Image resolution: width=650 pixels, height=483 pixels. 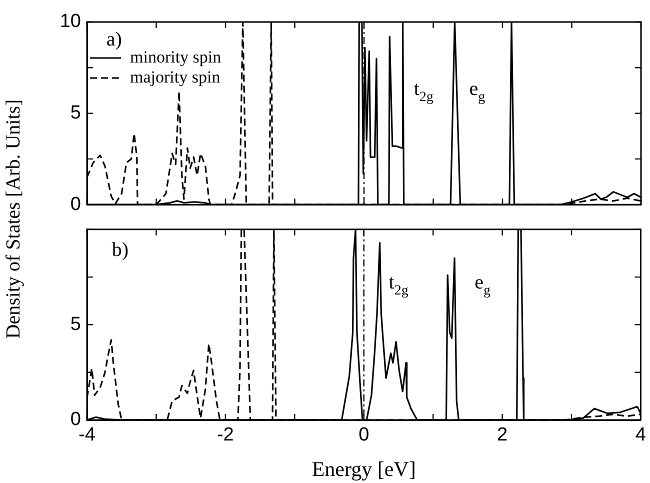 I want to click on legend-label: minority spin, so click(x=176, y=56).